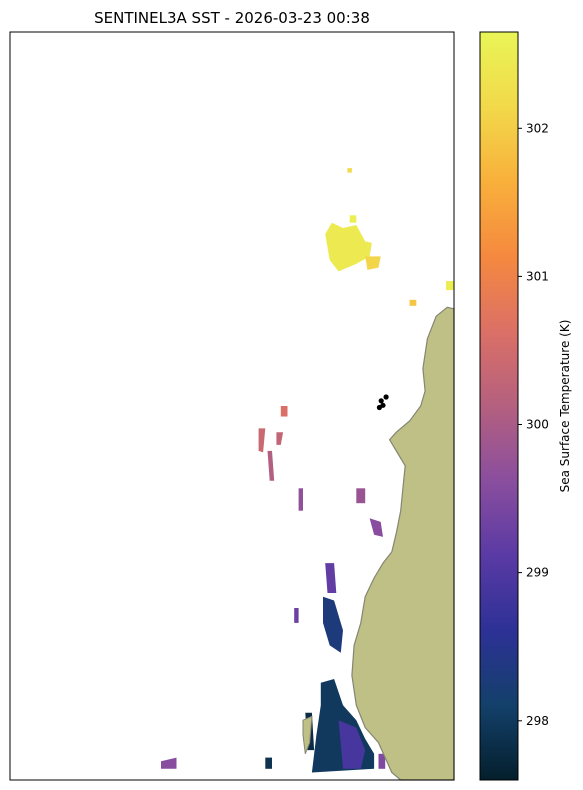 The image size is (583, 790). Describe the element at coordinates (537, 276) in the screenshot. I see `colorbar-tick-label: 301` at that location.